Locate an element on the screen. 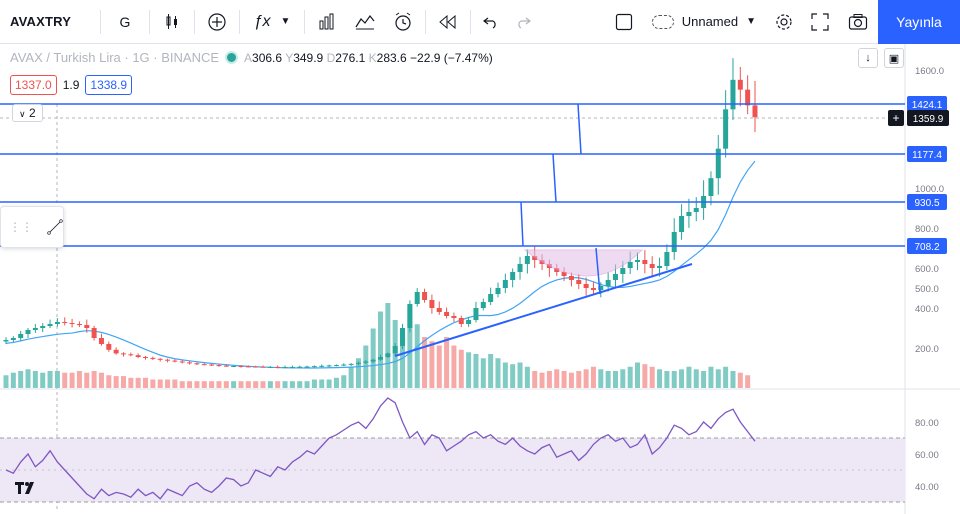 The width and height of the screenshot is (960, 514). layout-name-button: Unnamed ▼ is located at coordinates (704, 21).